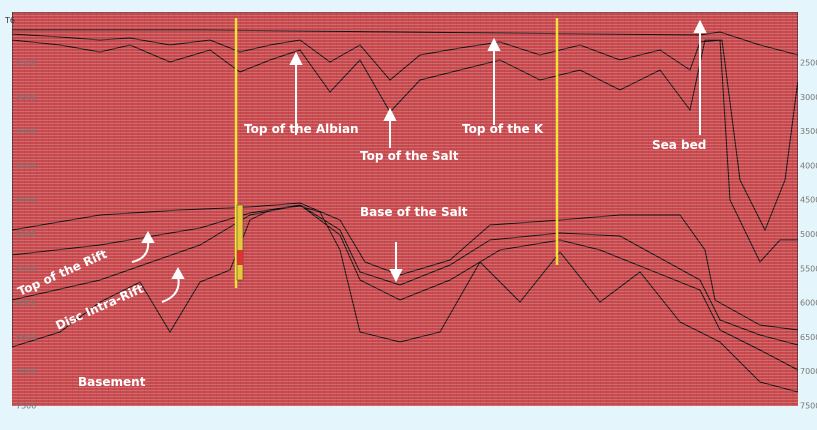  I want to click on annotation: Top of the Albian, so click(301, 129).